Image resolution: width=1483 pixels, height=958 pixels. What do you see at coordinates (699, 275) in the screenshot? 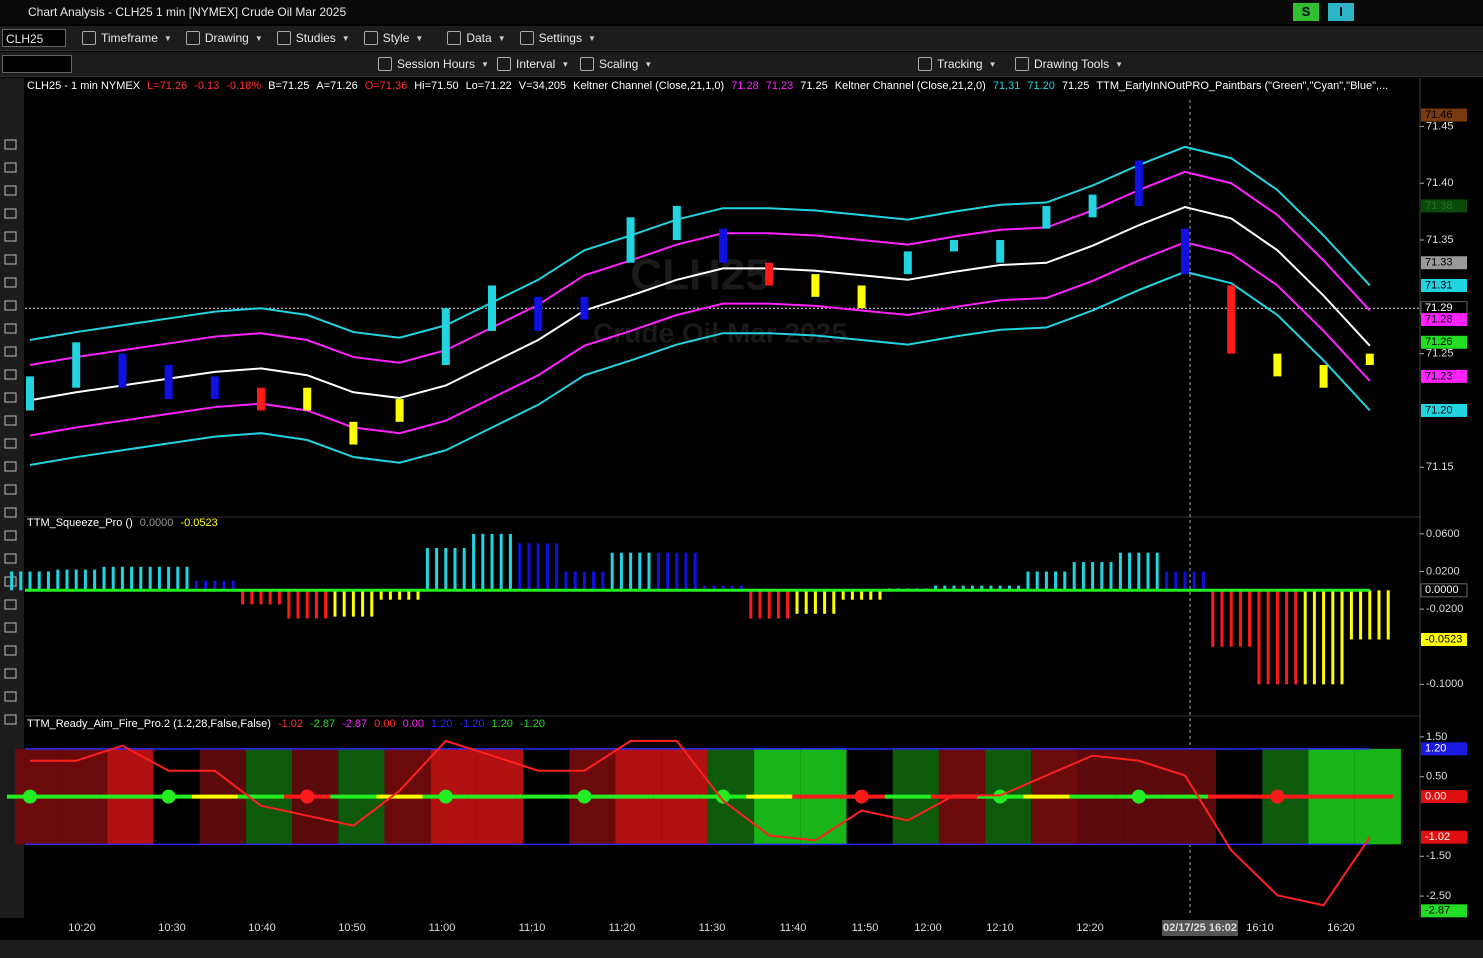
I see `watermark-symbol: CLH25` at bounding box center [699, 275].